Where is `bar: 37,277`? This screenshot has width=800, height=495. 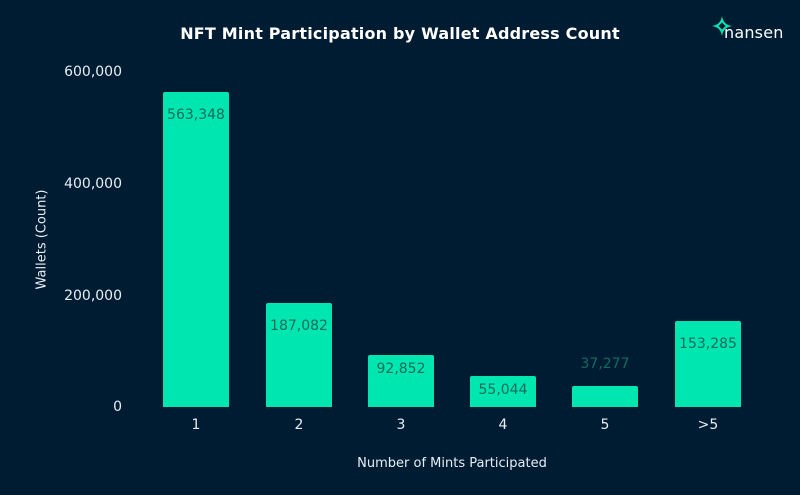 bar: 37,277 is located at coordinates (605, 381).